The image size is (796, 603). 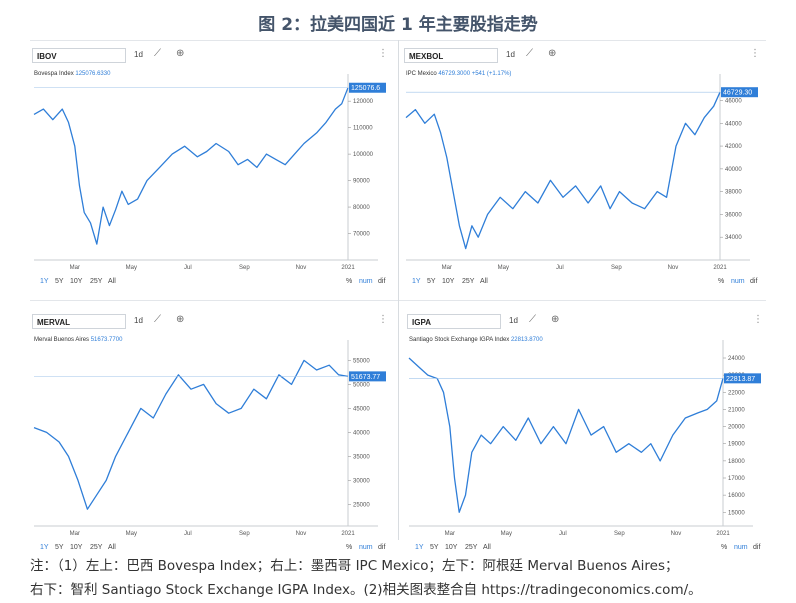 I want to click on y-tick-label: 90000, so click(x=361, y=182).